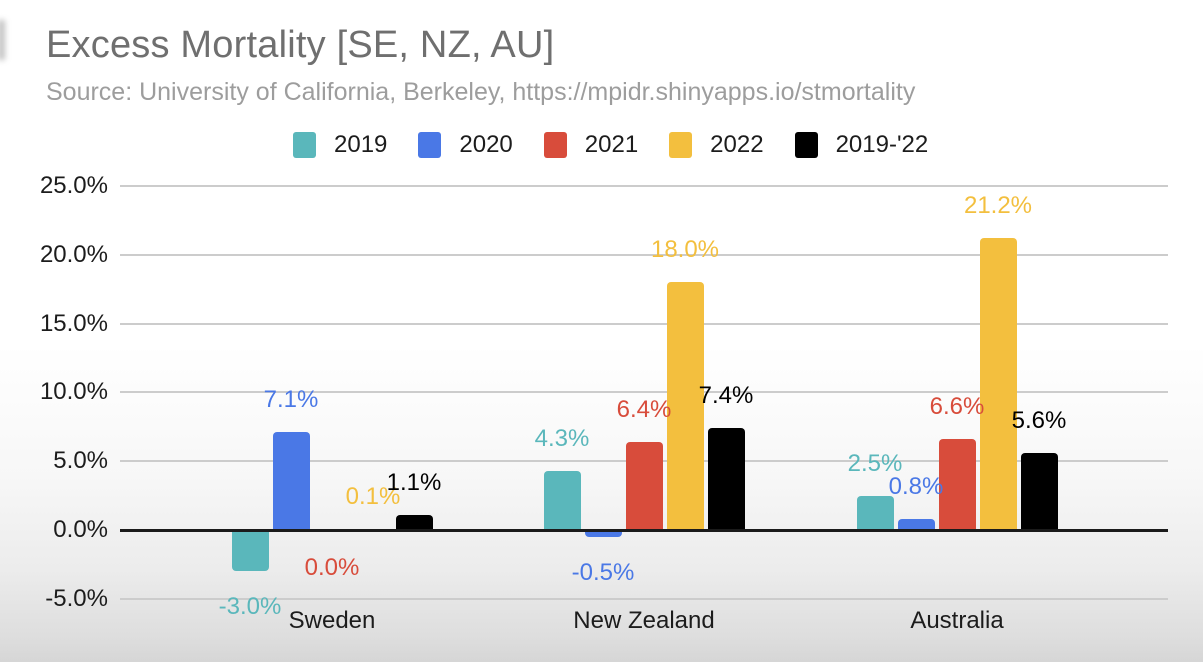  Describe the element at coordinates (250, 607) in the screenshot. I see `bar-value-label: -3.0%` at that location.